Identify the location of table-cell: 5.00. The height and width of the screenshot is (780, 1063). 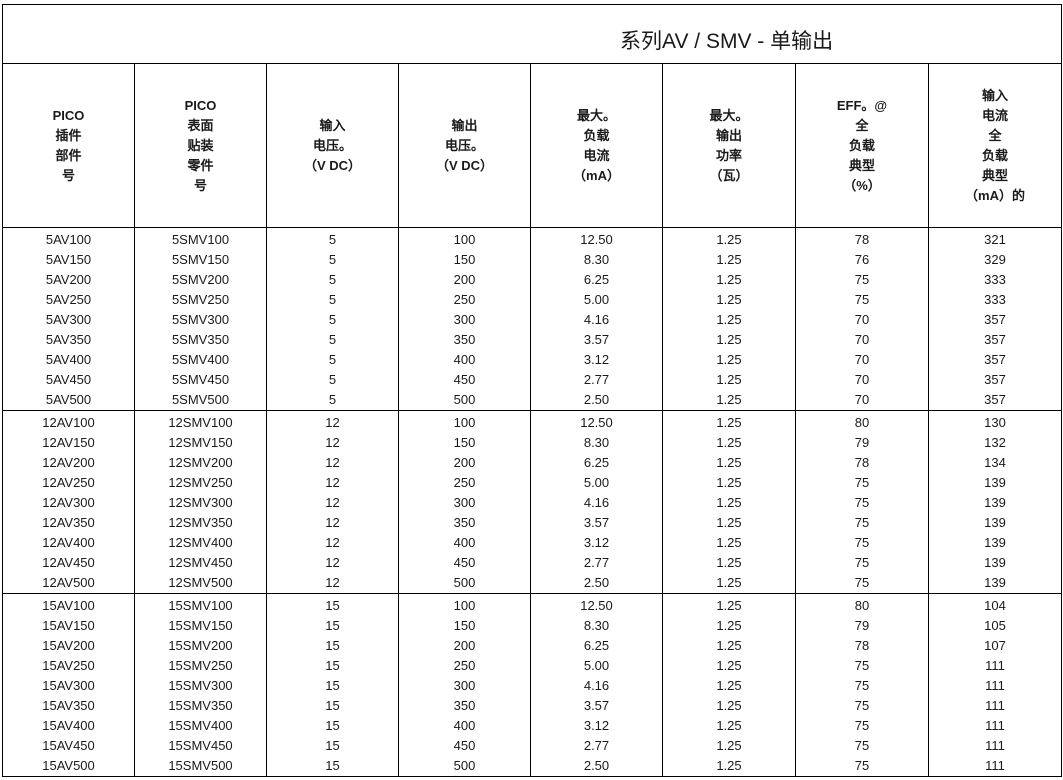
(596, 300).